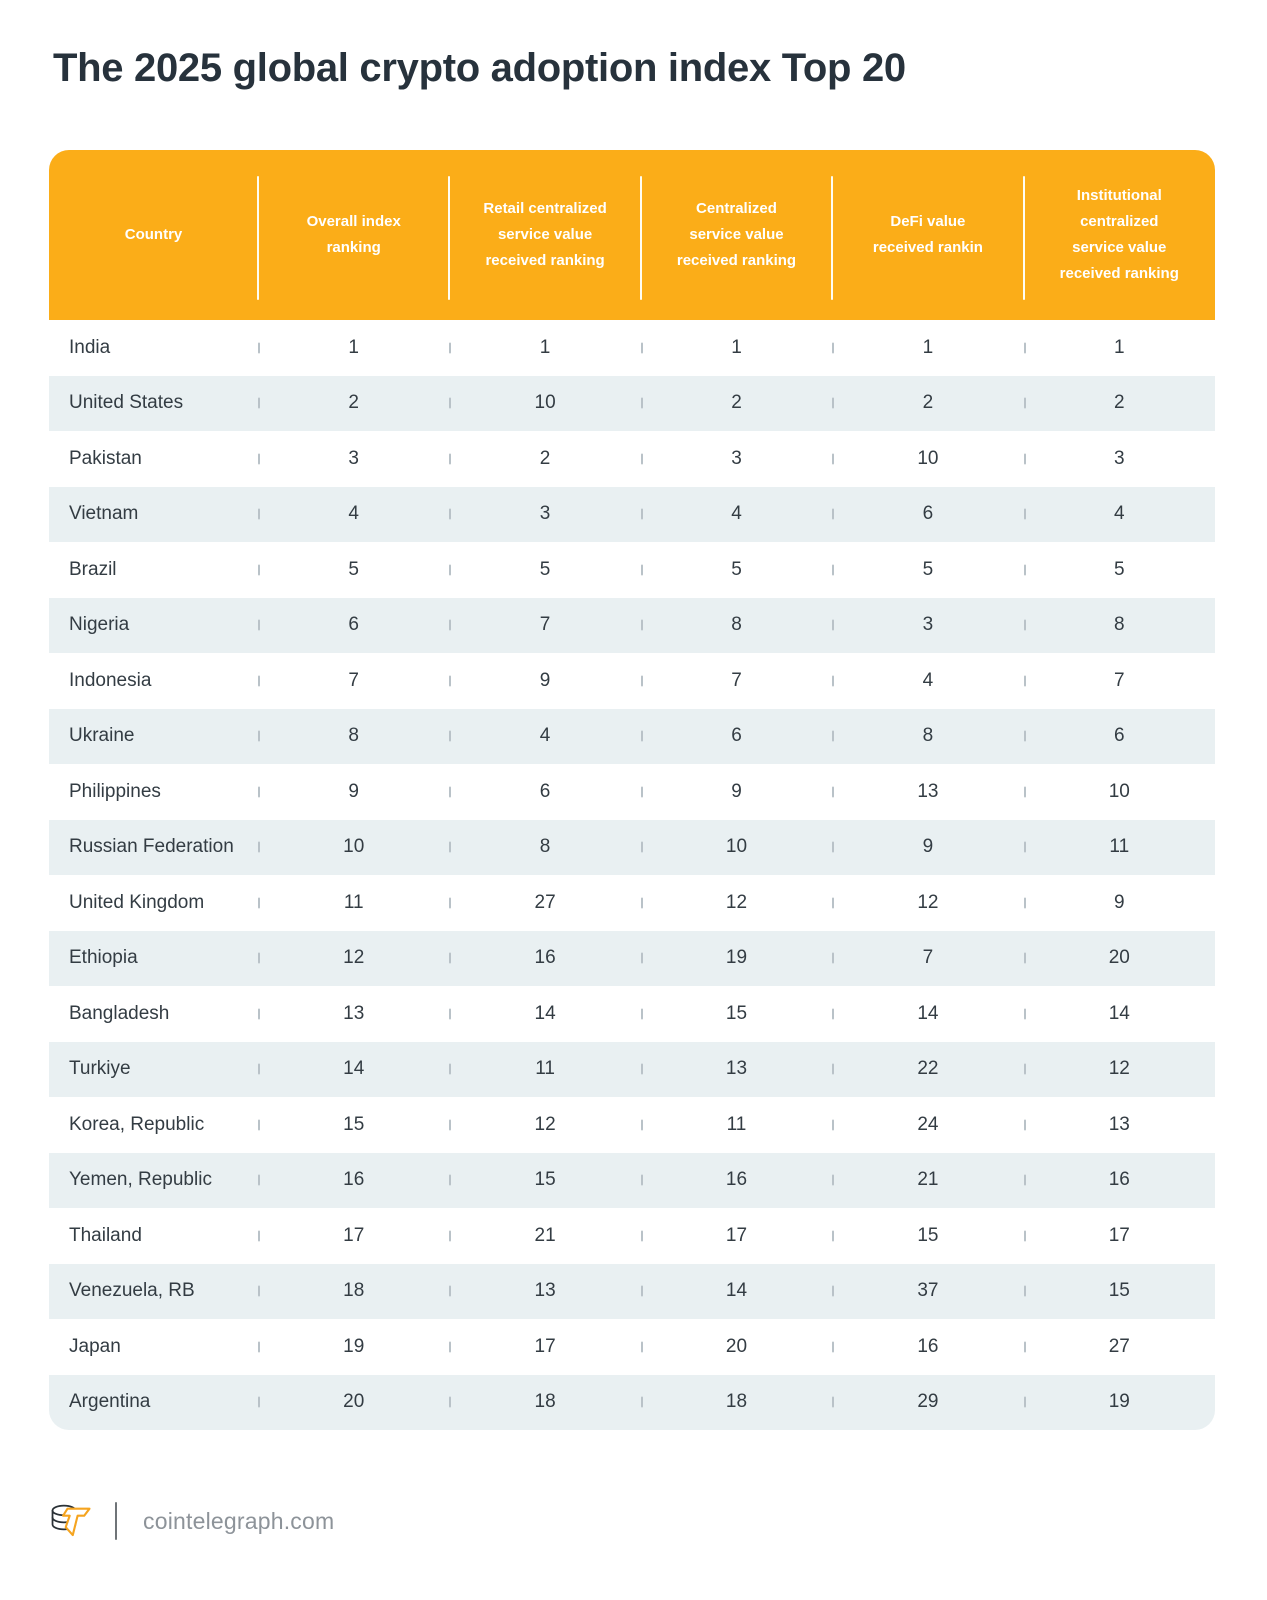 Image resolution: width=1267 pixels, height=1600 pixels. I want to click on country-cell: Ethiopia, so click(103, 958).